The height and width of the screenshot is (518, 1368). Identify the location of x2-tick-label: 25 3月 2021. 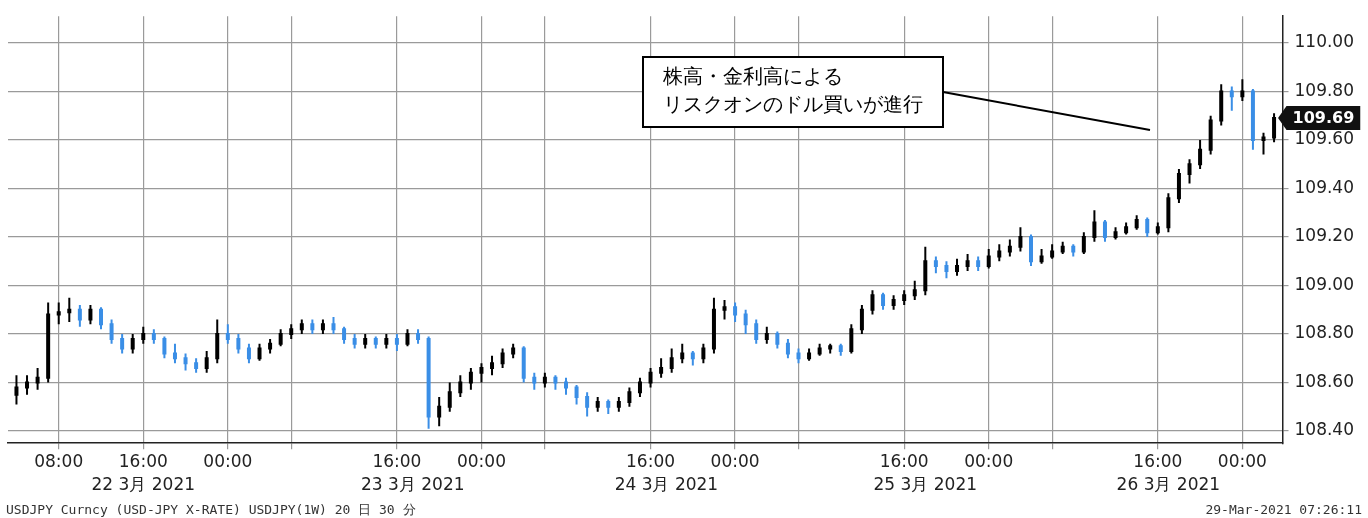
(925, 484).